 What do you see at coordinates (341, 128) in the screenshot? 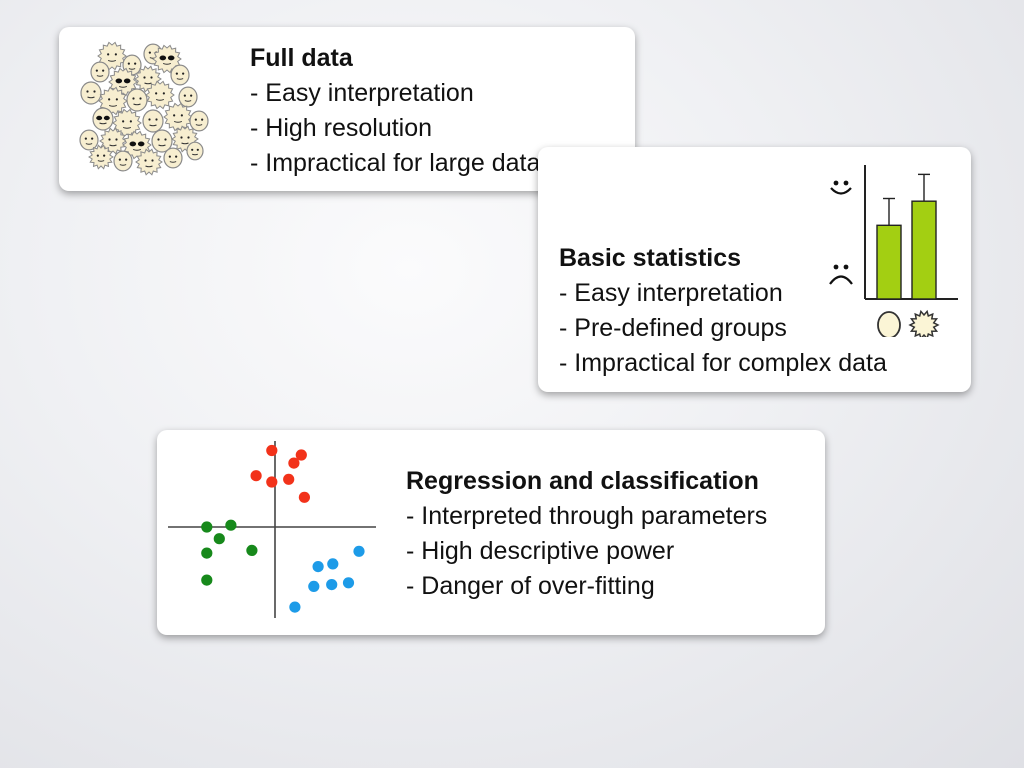
I see `full-data-line: - High resolution` at bounding box center [341, 128].